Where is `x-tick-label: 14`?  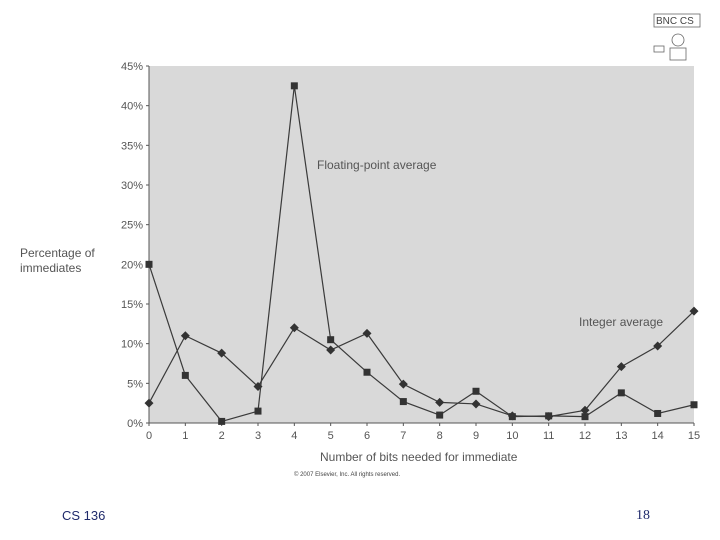 x-tick-label: 14 is located at coordinates (658, 436).